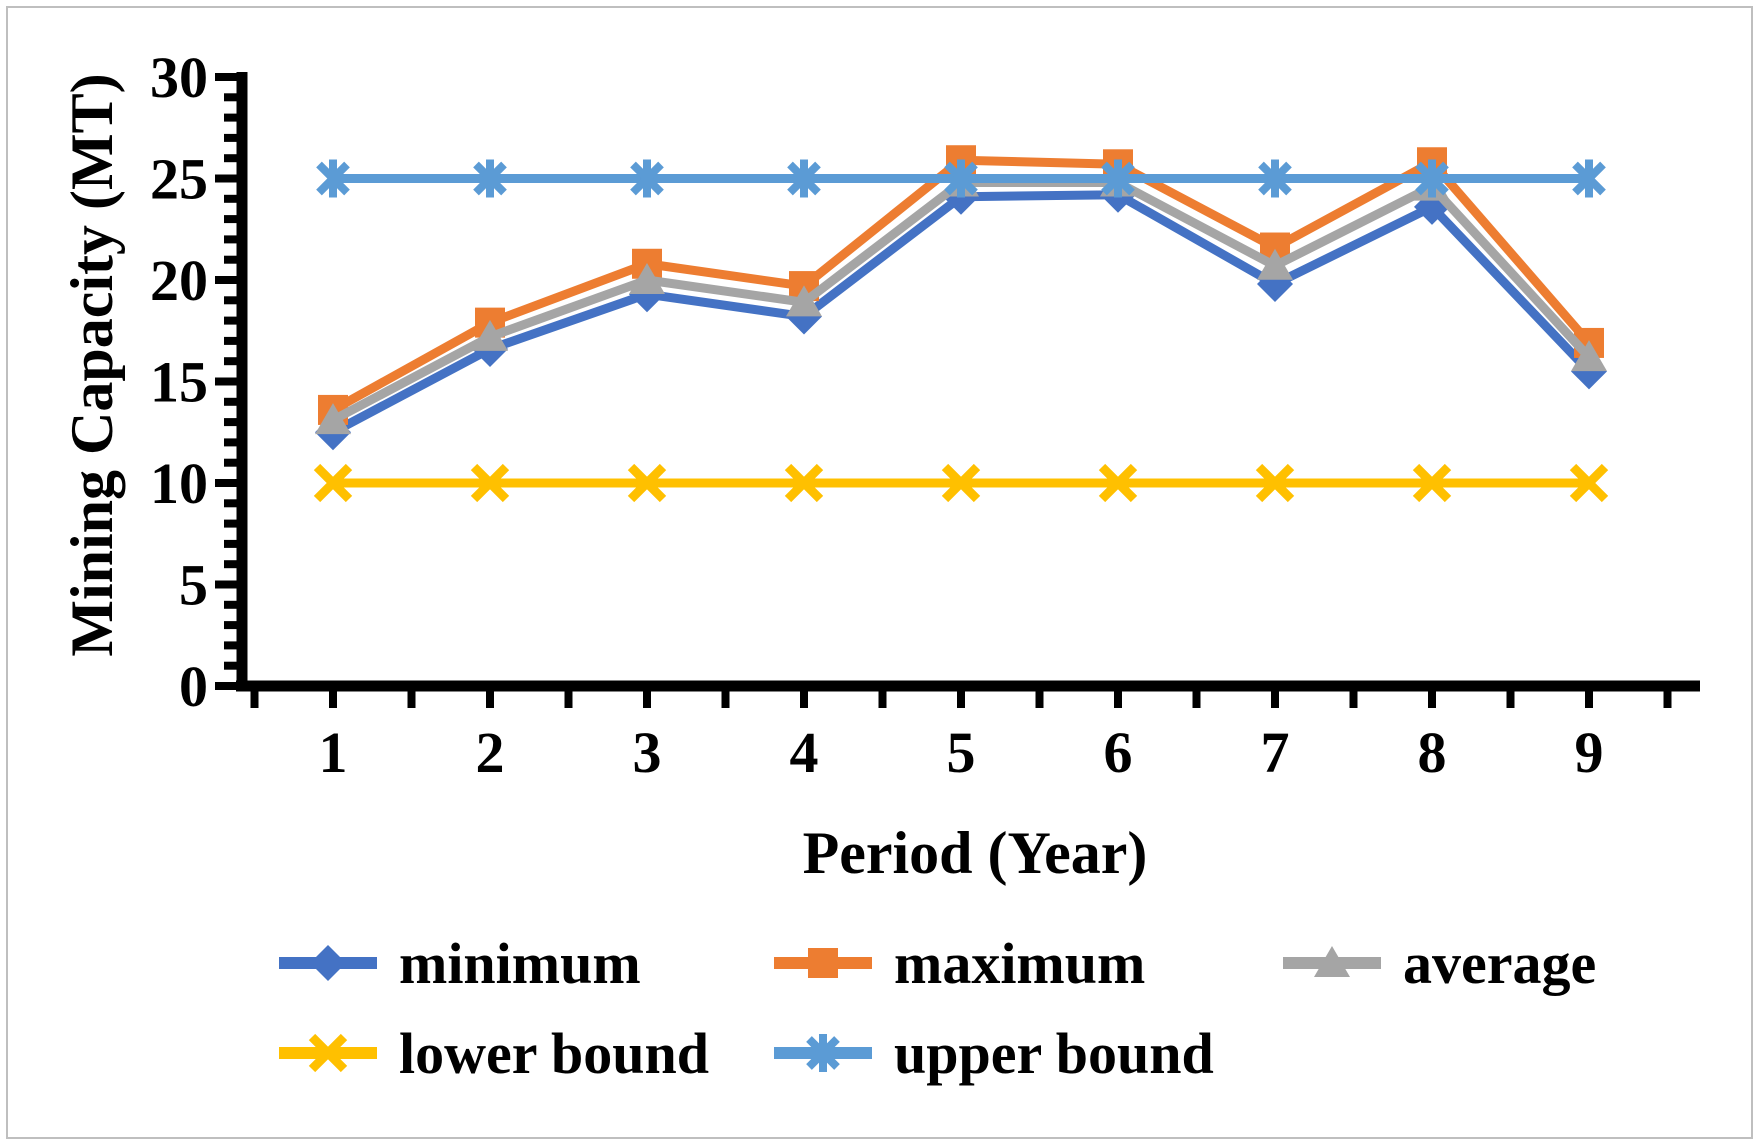 The image size is (1759, 1145). What do you see at coordinates (92, 364) in the screenshot?
I see `y-axis-title: Mining Capacity (MT)` at bounding box center [92, 364].